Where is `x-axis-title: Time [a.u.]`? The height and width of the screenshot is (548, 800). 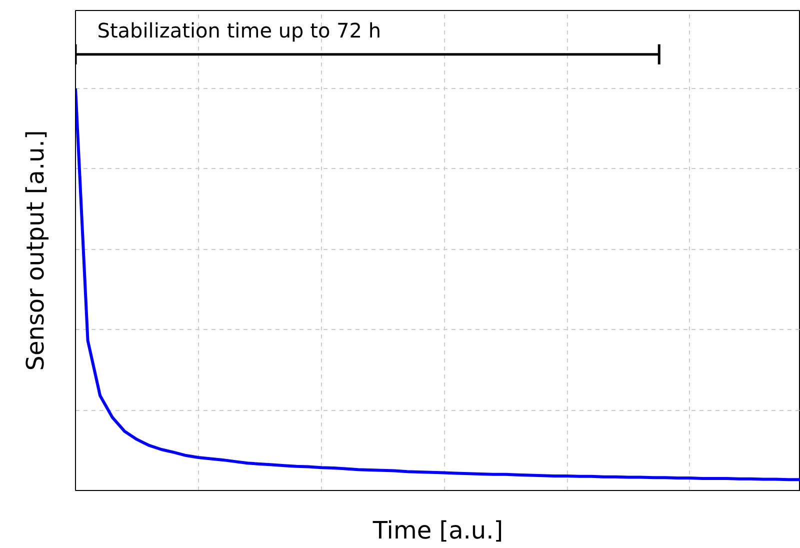
x-axis-title: Time [a.u.] is located at coordinates (438, 530).